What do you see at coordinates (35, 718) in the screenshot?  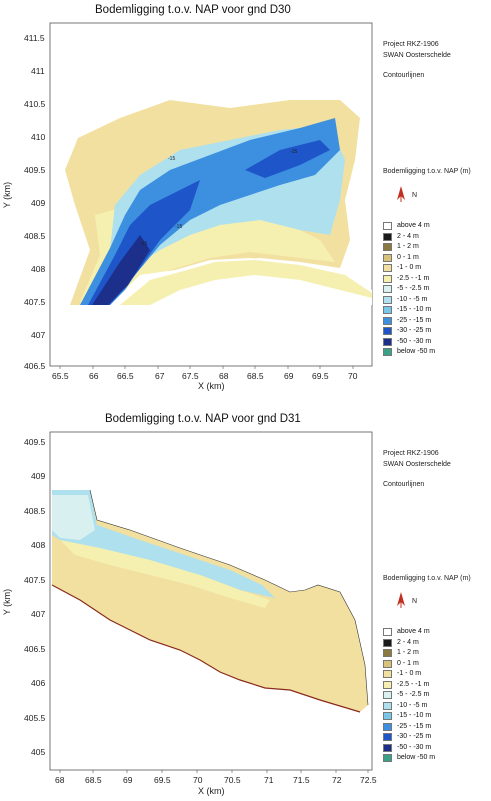 I see `ytick: 405.5` at bounding box center [35, 718].